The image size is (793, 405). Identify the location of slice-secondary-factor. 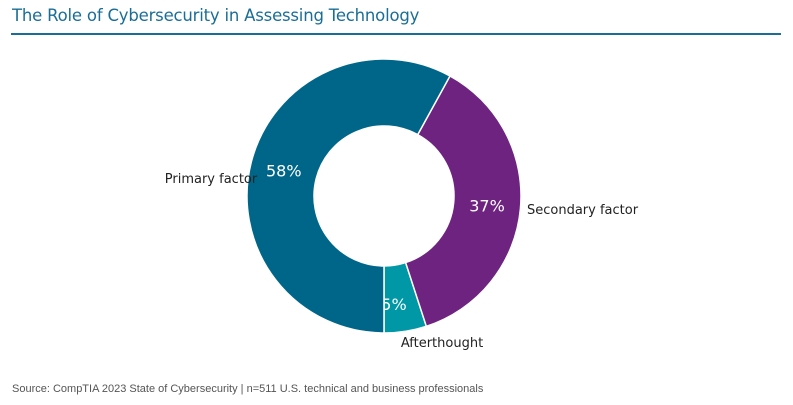
(463, 201).